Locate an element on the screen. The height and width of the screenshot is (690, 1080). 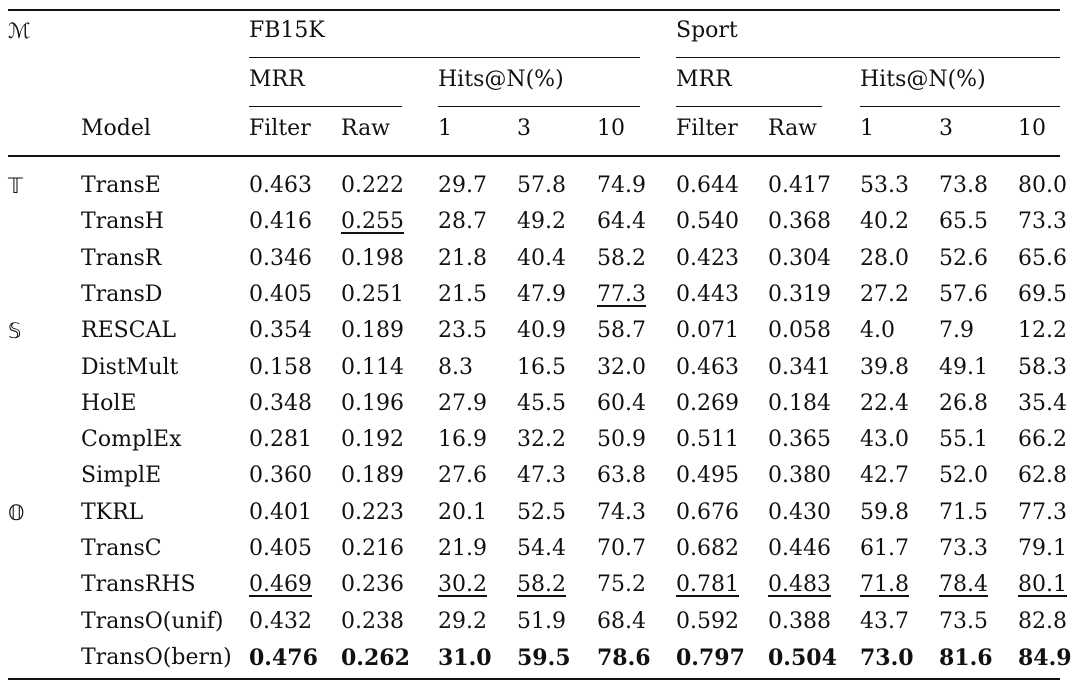
table-cell: 21.5 is located at coordinates (462, 294).